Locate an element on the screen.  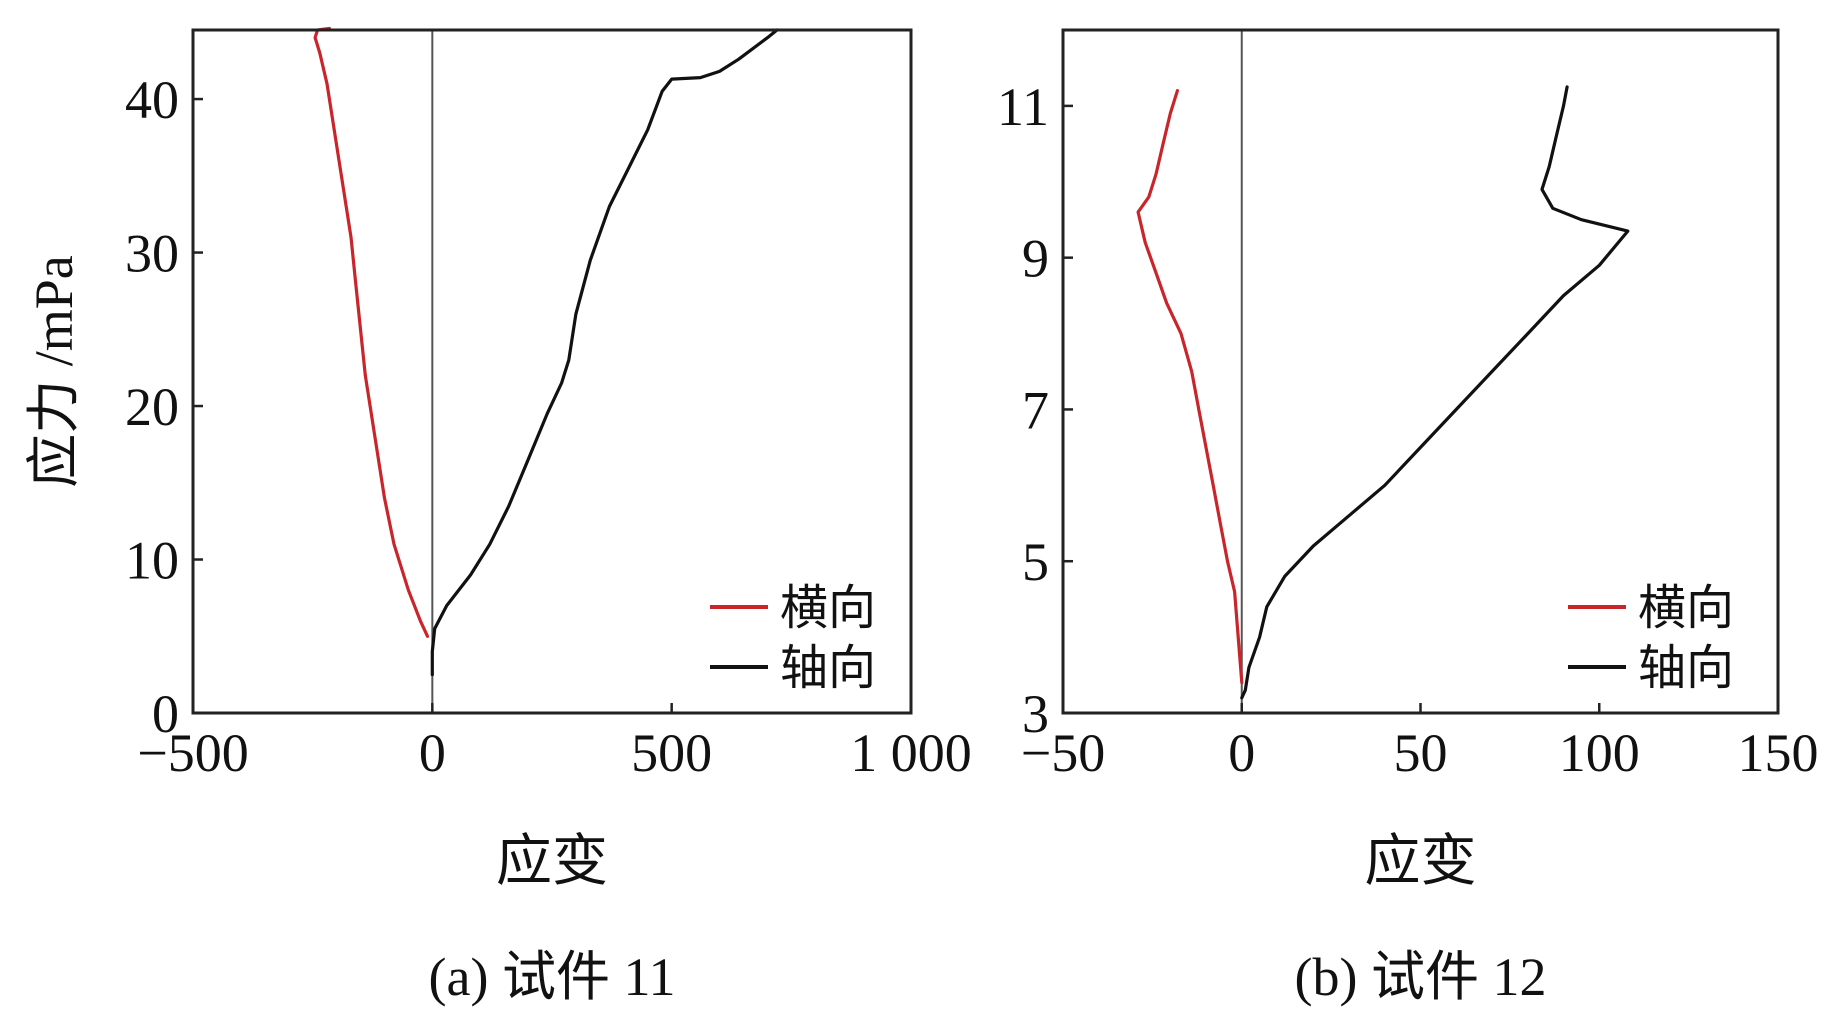
y-tick-label: 40 is located at coordinates (152, 100).